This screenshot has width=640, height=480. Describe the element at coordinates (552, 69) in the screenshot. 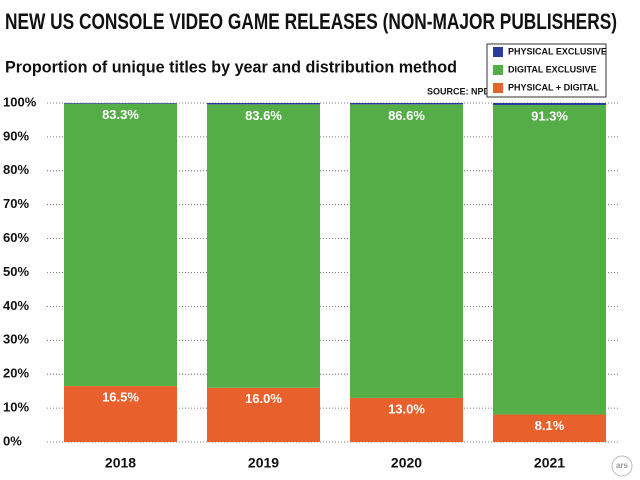

I see `legend-label: DIGITAL EXCLUSIVE` at that location.